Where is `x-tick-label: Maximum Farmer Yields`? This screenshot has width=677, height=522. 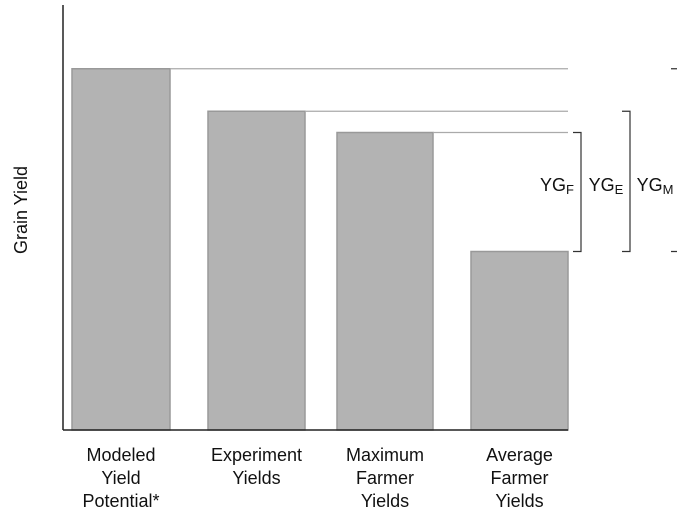 x-tick-label: Maximum Farmer Yields is located at coordinates (384, 478).